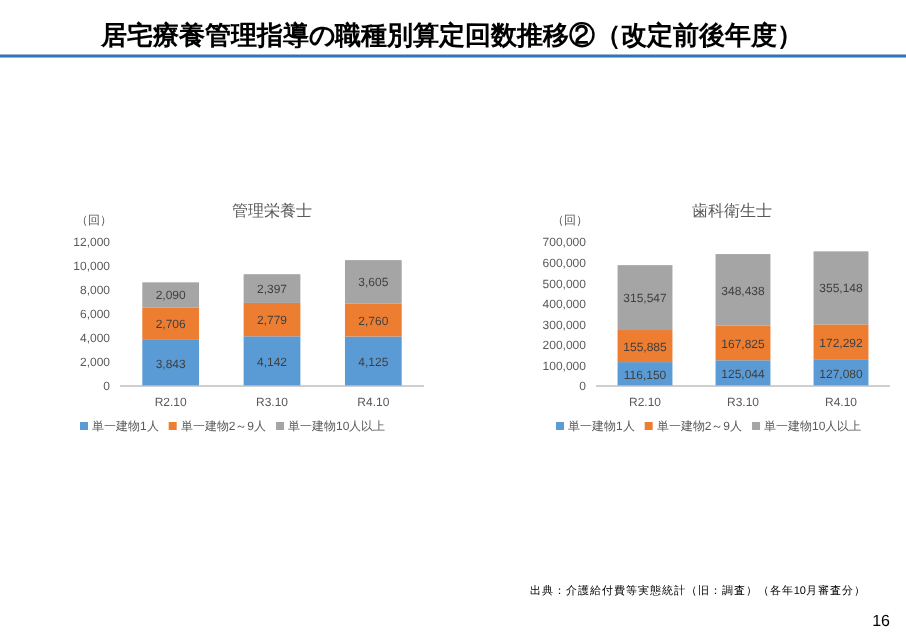 This screenshot has width=906, height=640. What do you see at coordinates (882, 621) in the screenshot?
I see `text: 16` at bounding box center [882, 621].